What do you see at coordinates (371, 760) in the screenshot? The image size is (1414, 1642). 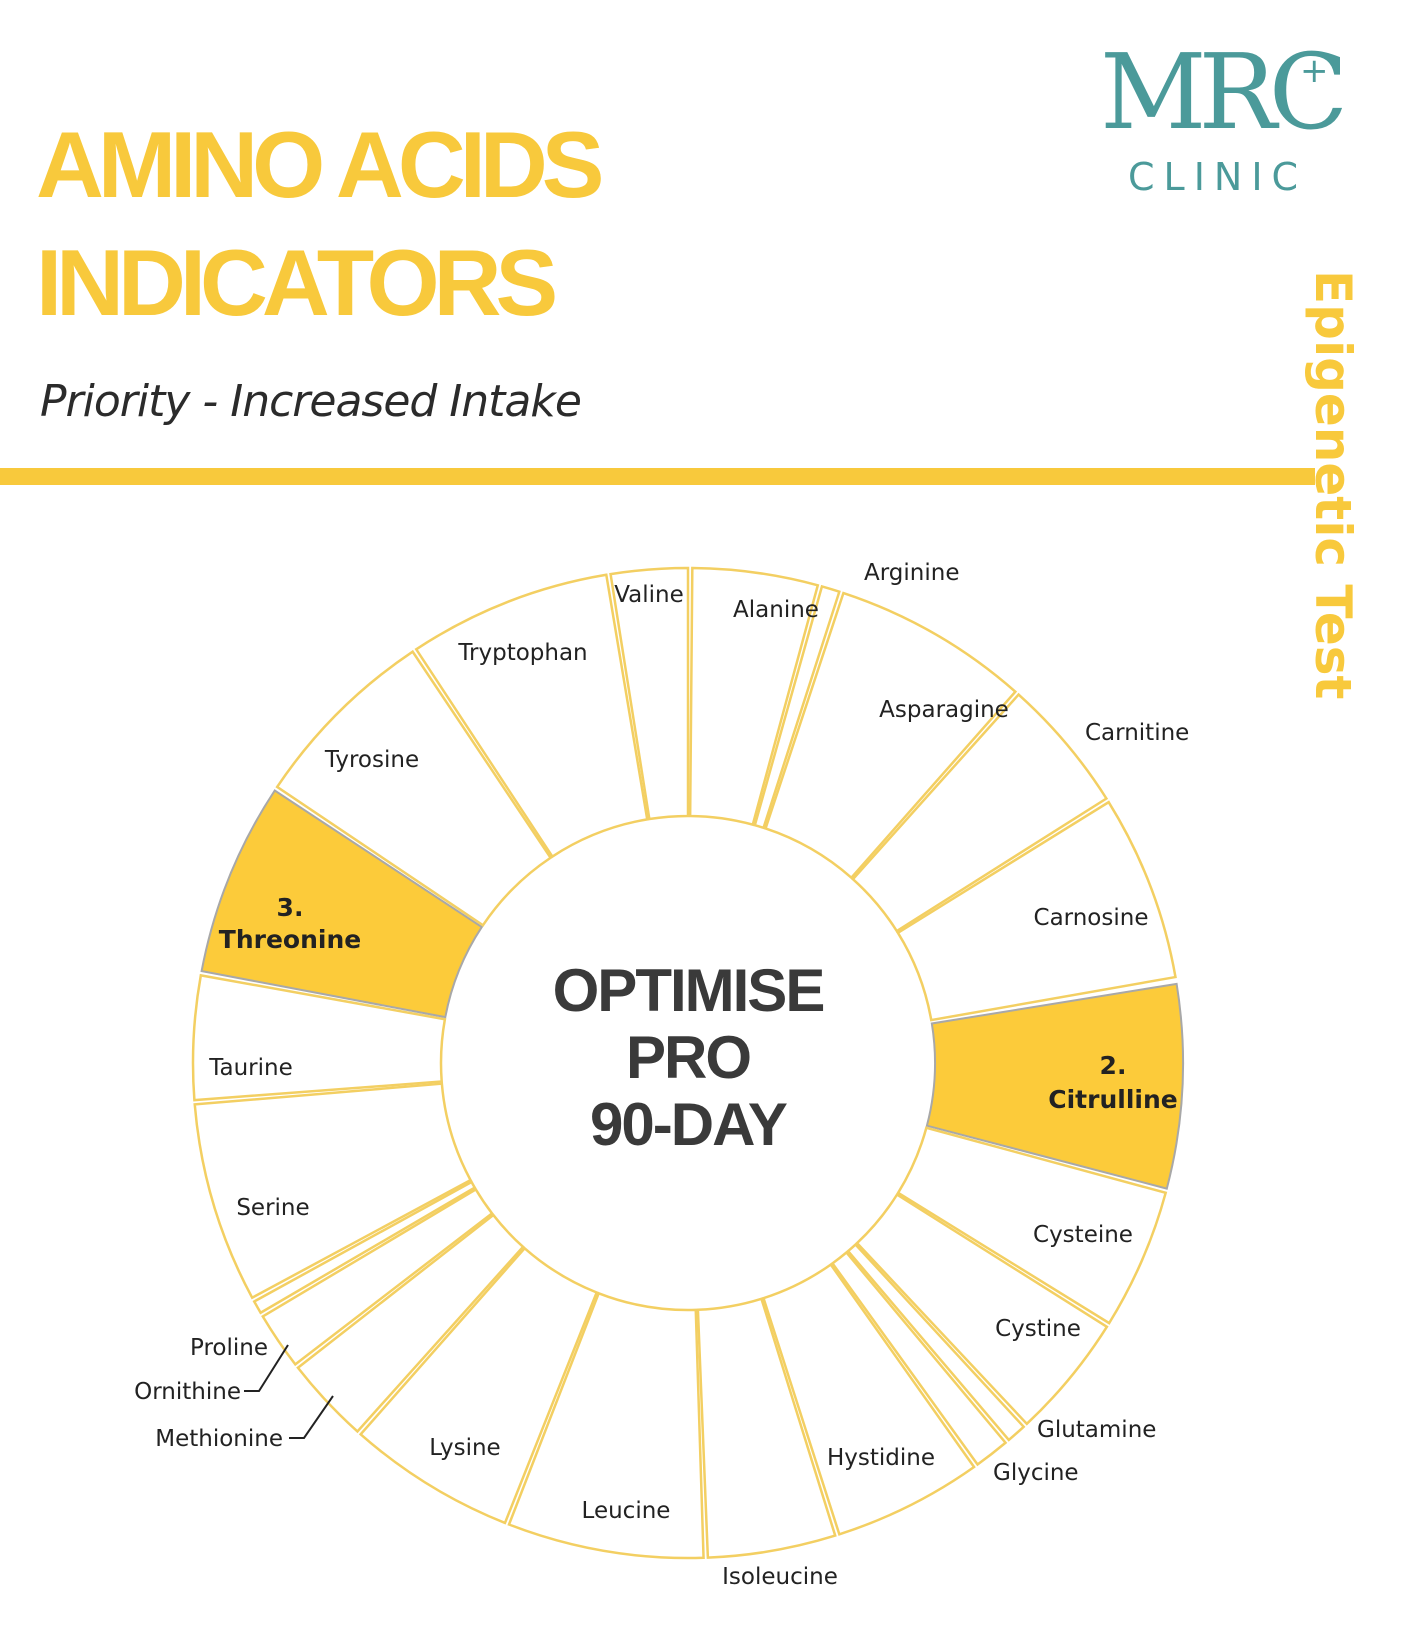 I see `segment-label-tyrosine: Tyrosine` at bounding box center [371, 760].